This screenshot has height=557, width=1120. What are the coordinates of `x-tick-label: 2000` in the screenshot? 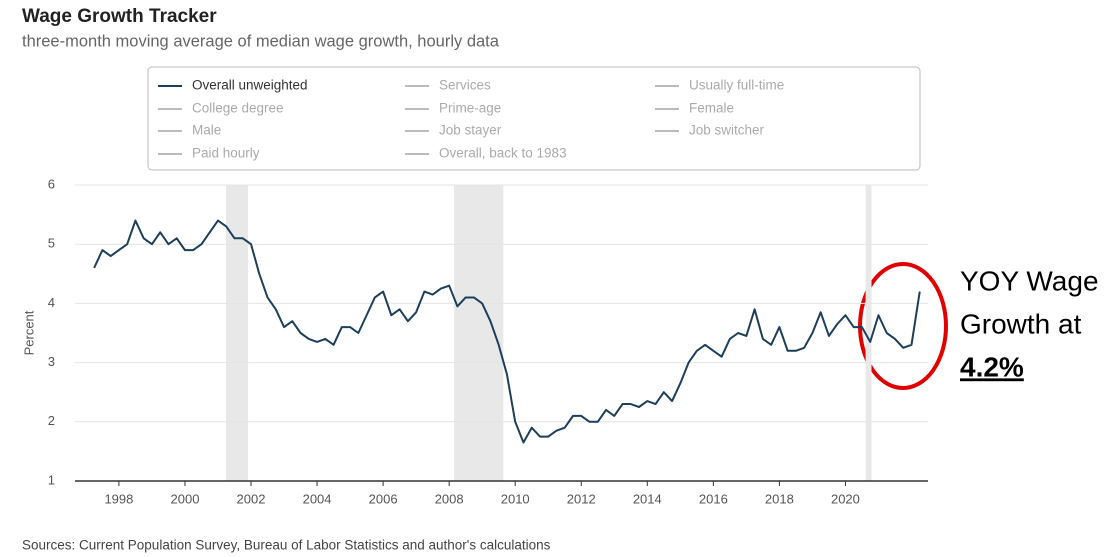 It's located at (185, 498).